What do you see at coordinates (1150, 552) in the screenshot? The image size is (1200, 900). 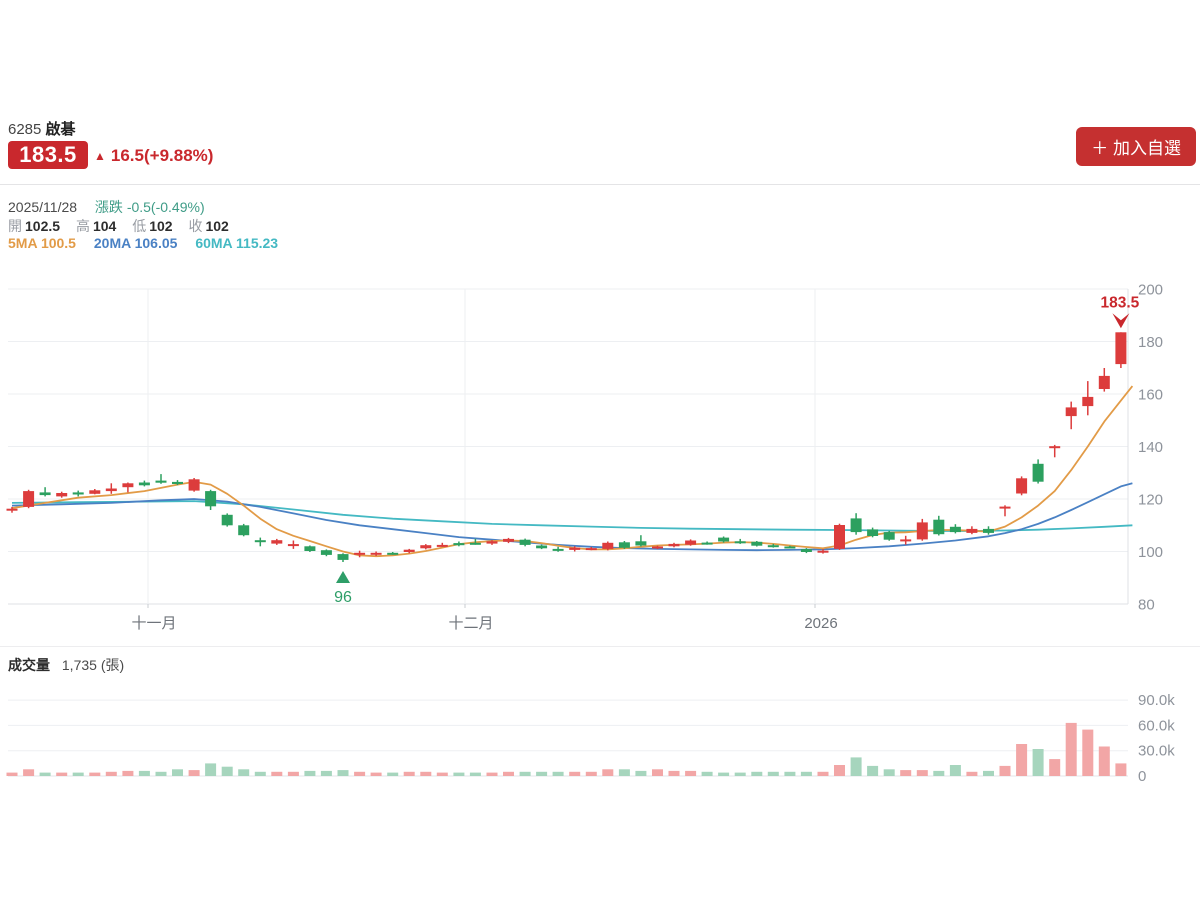 I see `price-axis-label: 100` at bounding box center [1150, 552].